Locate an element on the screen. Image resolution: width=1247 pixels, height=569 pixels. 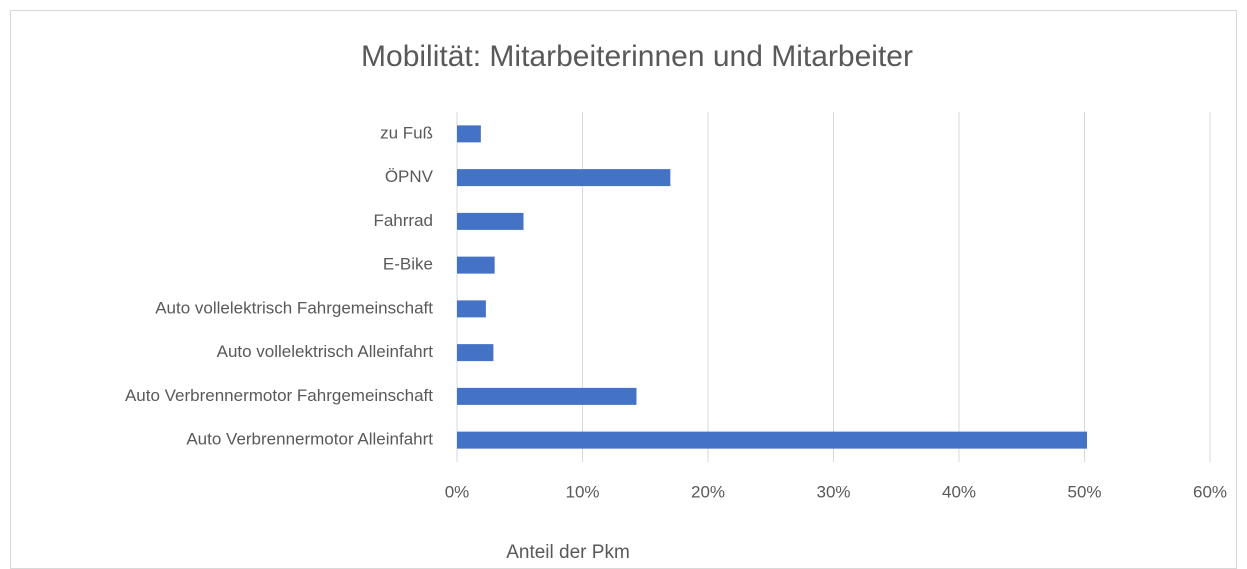
x-tick-label: 20% is located at coordinates (708, 491).